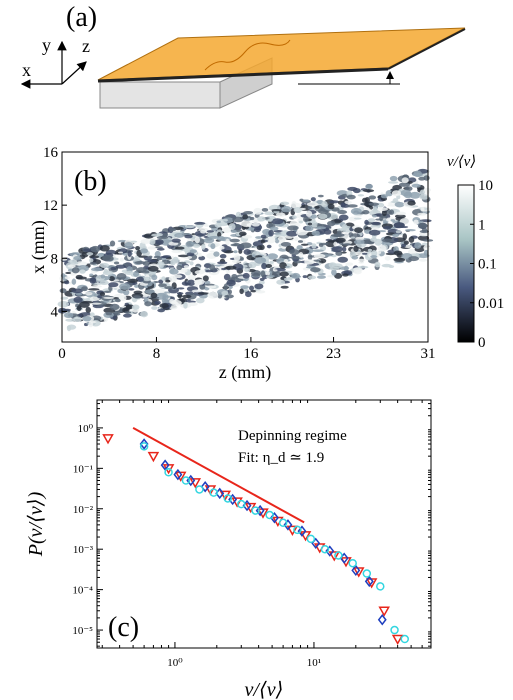 Image resolution: width=513 pixels, height=700 pixels. Describe the element at coordinates (251, 354) in the screenshot. I see `x-tick-label: 16` at that location.